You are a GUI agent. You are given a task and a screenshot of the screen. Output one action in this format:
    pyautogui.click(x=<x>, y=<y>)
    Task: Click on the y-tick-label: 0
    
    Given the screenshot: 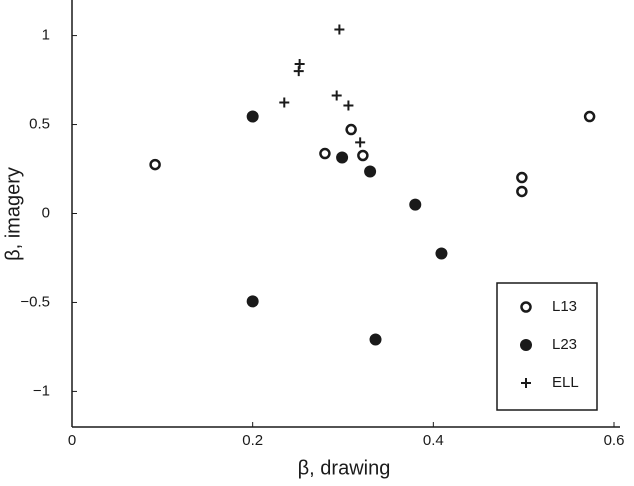 What is the action you would take?
    pyautogui.click(x=46, y=212)
    